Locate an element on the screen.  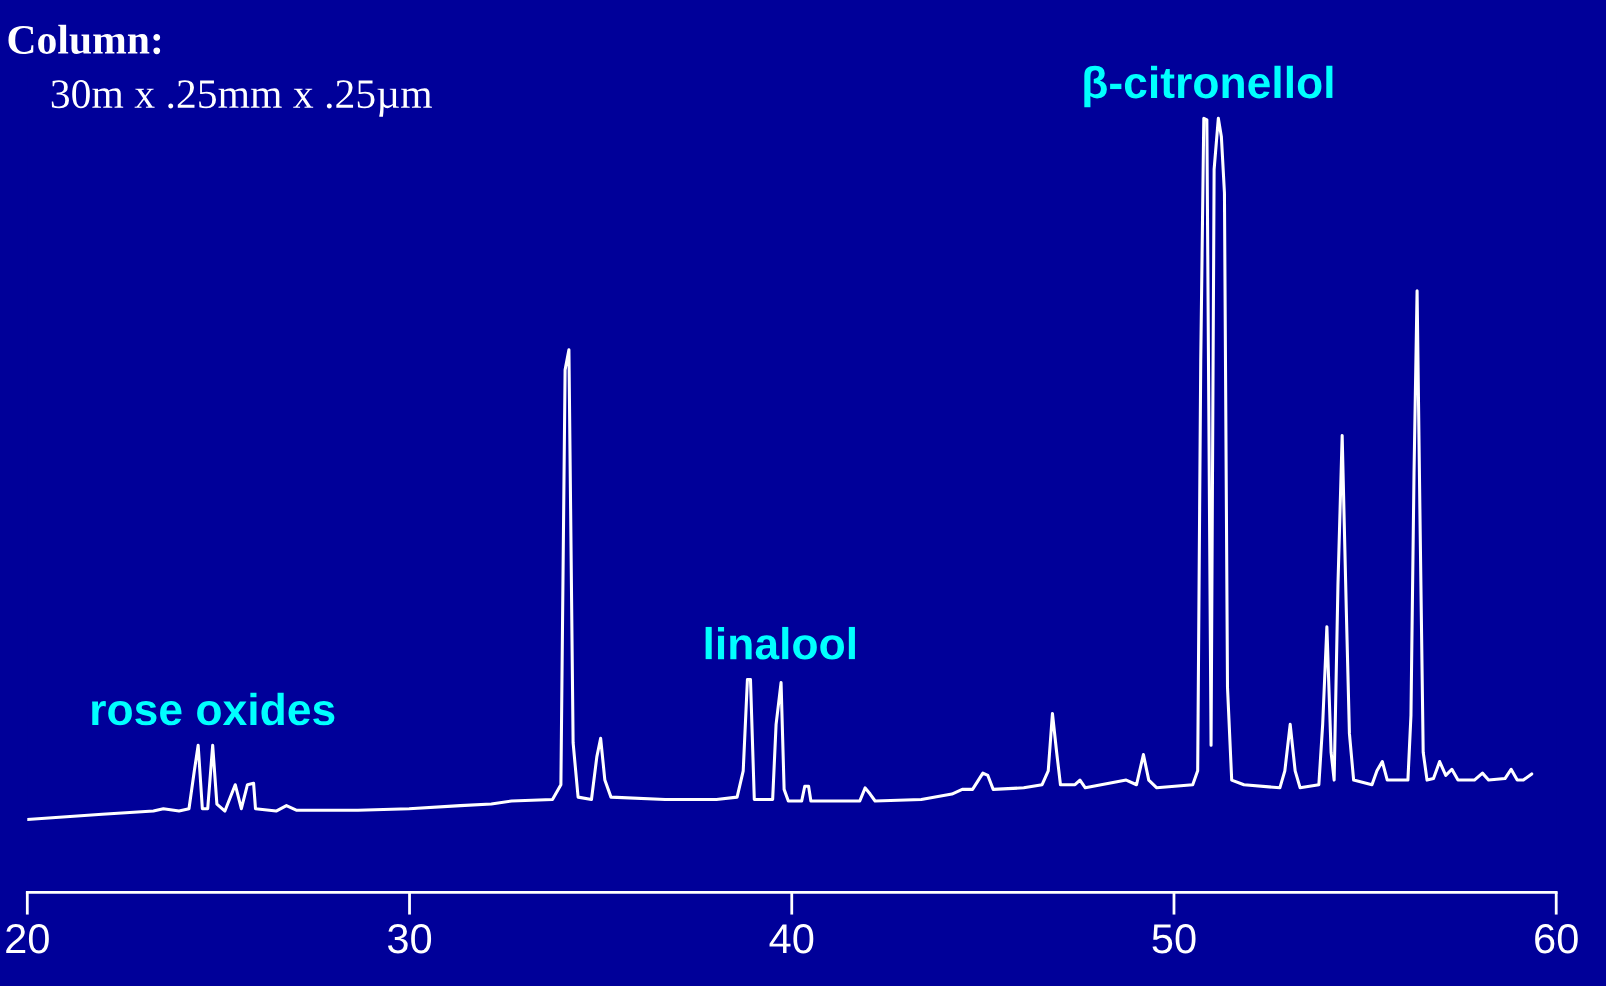
annotation: linalool is located at coordinates (780, 643).